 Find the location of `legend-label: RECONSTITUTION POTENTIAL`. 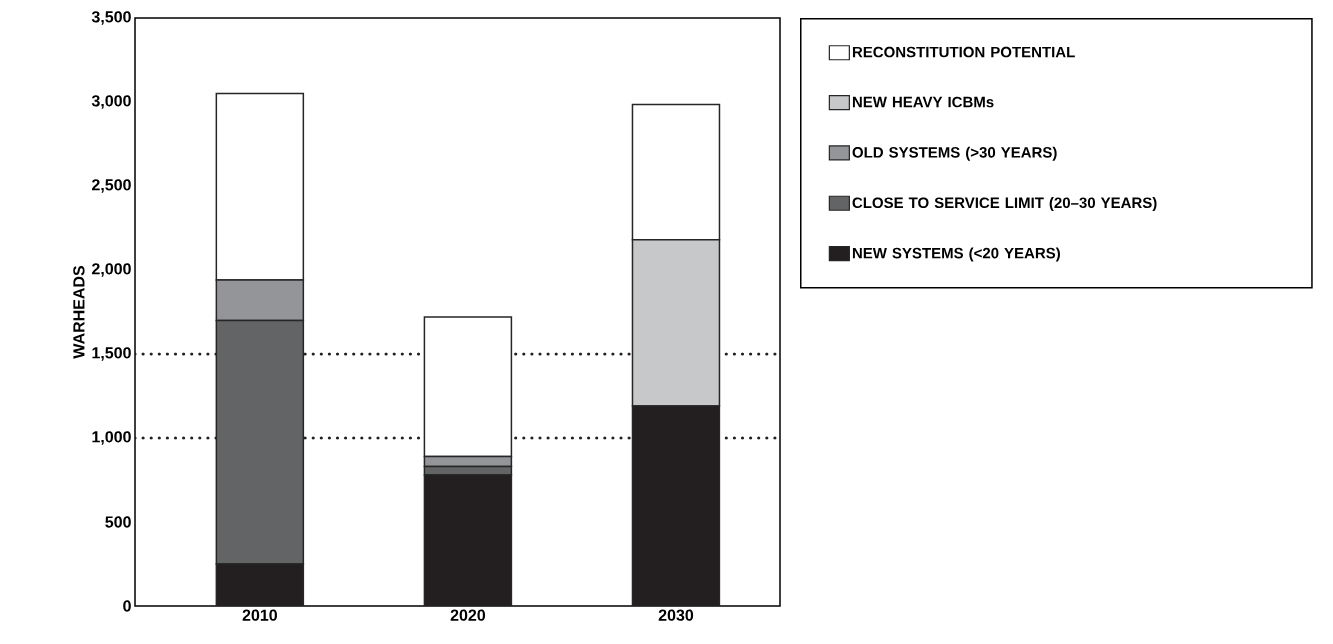

legend-label: RECONSTITUTION POTENTIAL is located at coordinates (963, 52).